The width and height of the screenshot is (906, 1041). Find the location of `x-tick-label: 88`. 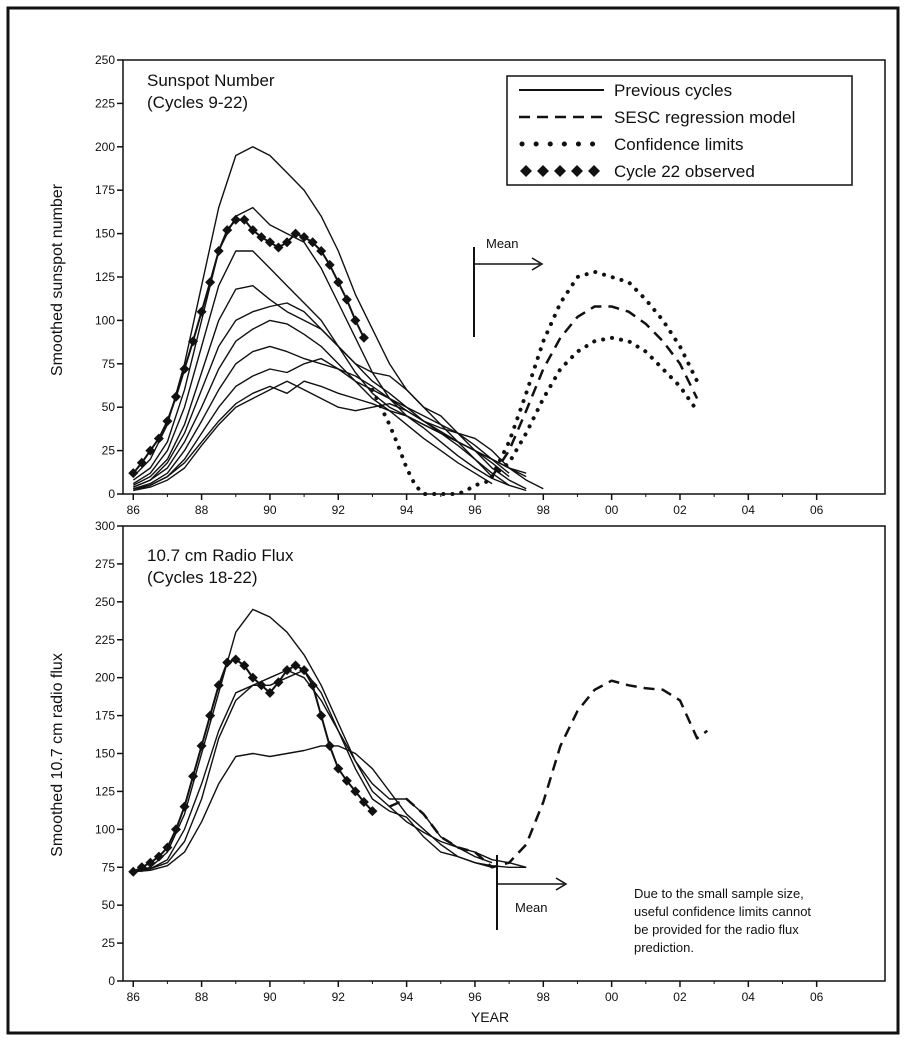

x-tick-label: 88 is located at coordinates (202, 510).